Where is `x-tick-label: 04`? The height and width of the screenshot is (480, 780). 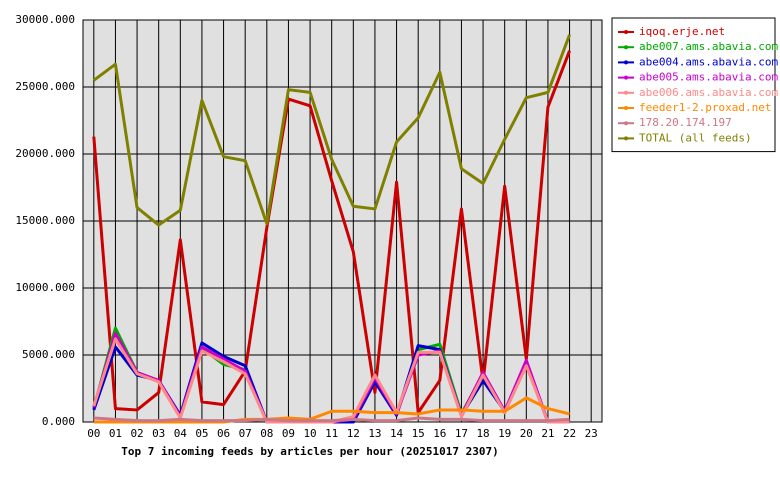
x-tick-label: 04 is located at coordinates (181, 433).